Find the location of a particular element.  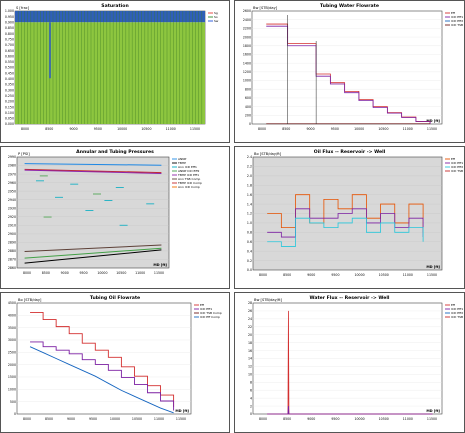

legend-label: ICD Eff Comp is located at coordinates (210, 317).